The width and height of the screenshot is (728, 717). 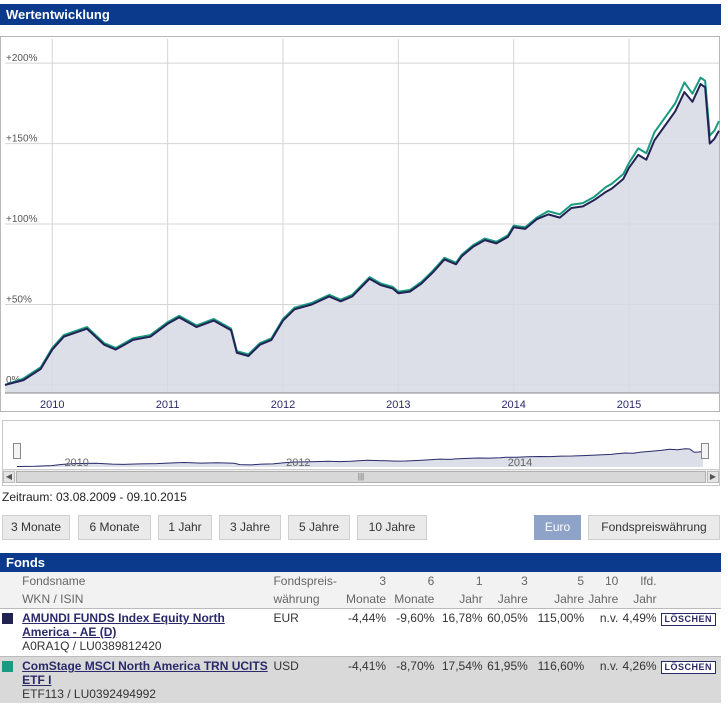 I want to click on header-currency: Fondspreis-währung, so click(x=305, y=590).